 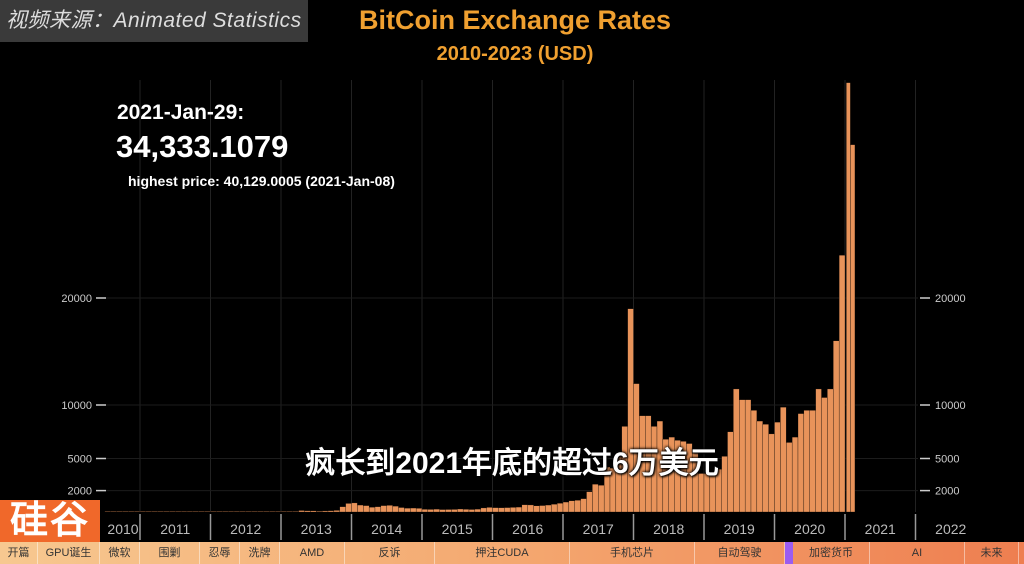 What do you see at coordinates (220, 553) in the screenshot?
I see `chapter-4: 忍辱` at bounding box center [220, 553].